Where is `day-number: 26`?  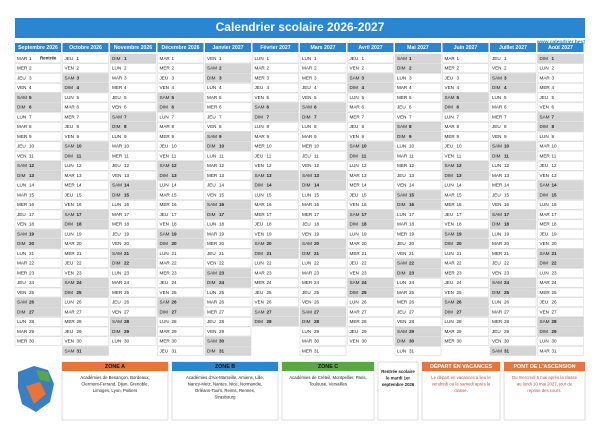
day-number: 26 is located at coordinates (127, 302).